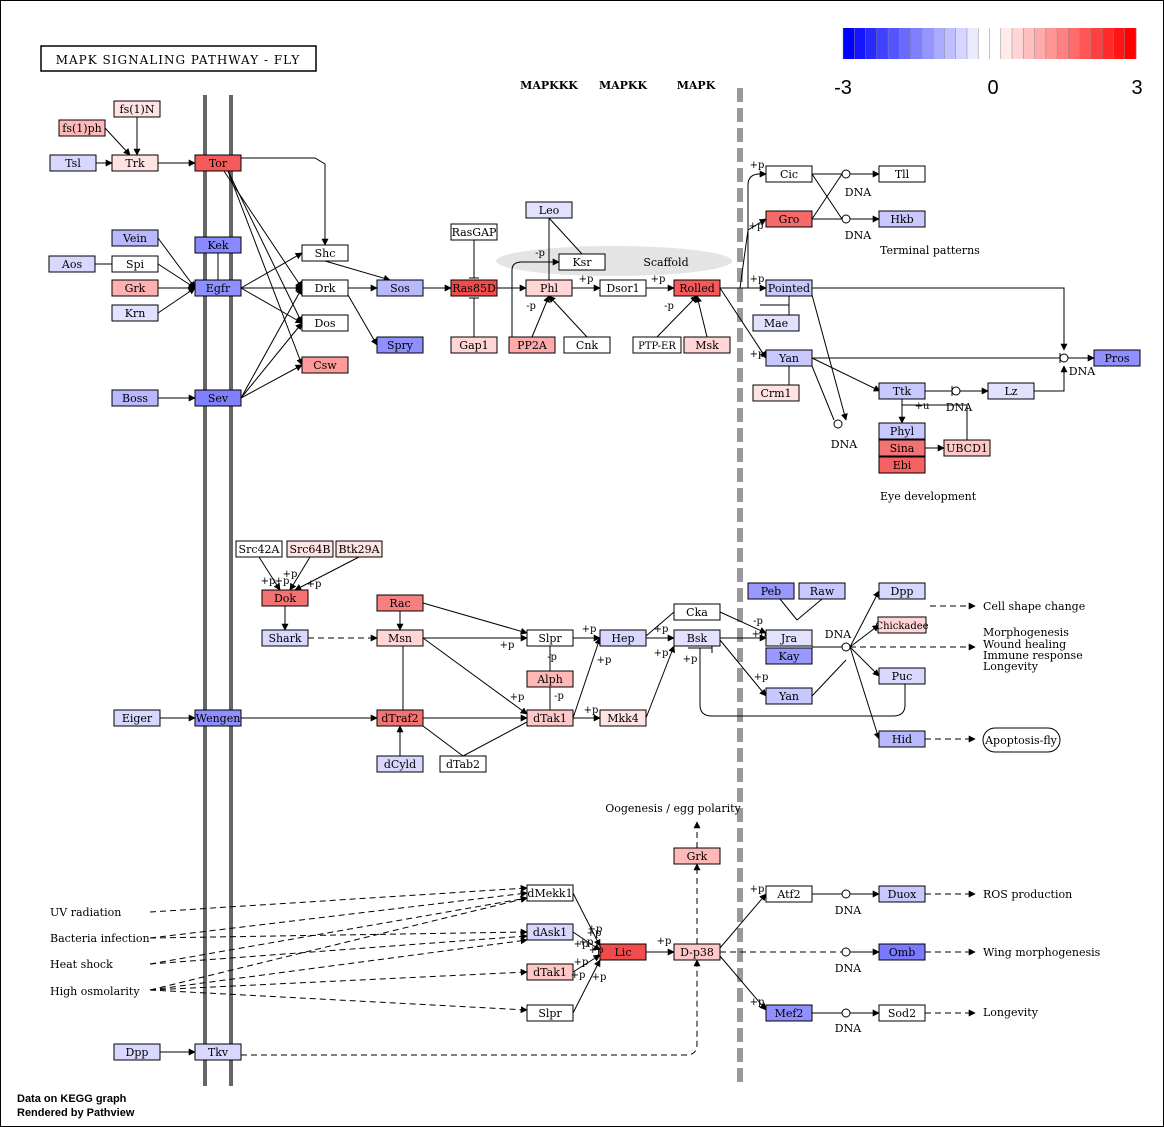 The height and width of the screenshot is (1127, 1164). I want to click on gene-node-shark: Shark, so click(285, 638).